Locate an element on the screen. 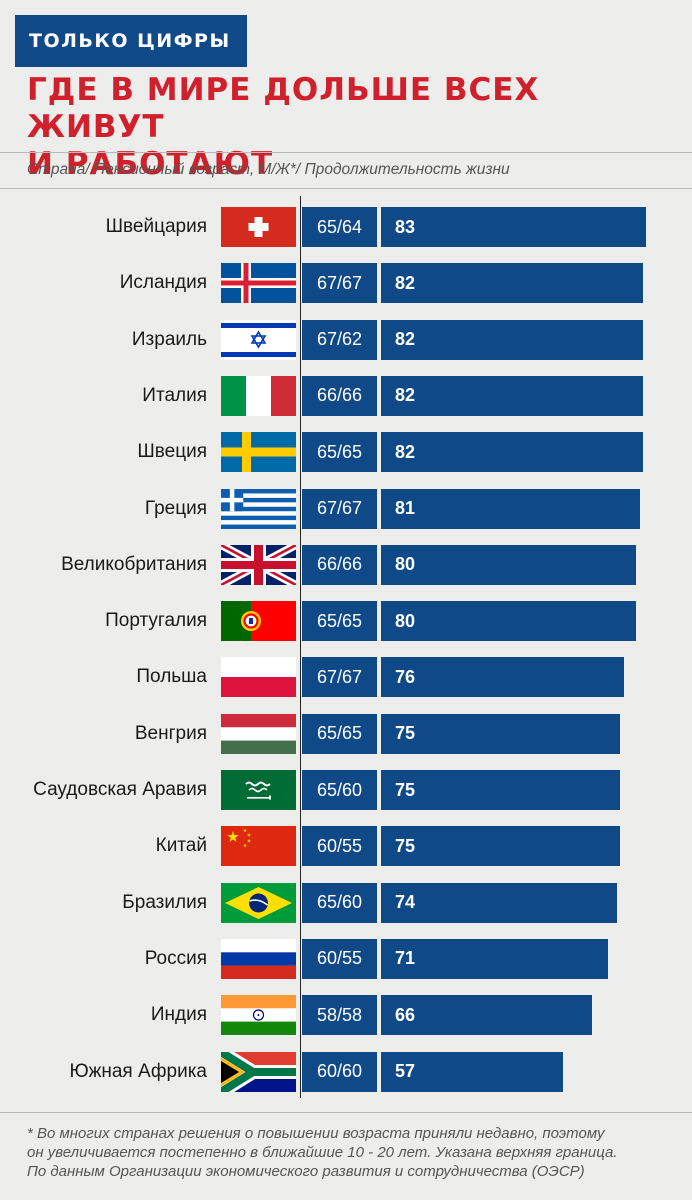 The width and height of the screenshot is (692, 1200). country-label: Италия is located at coordinates (174, 395).